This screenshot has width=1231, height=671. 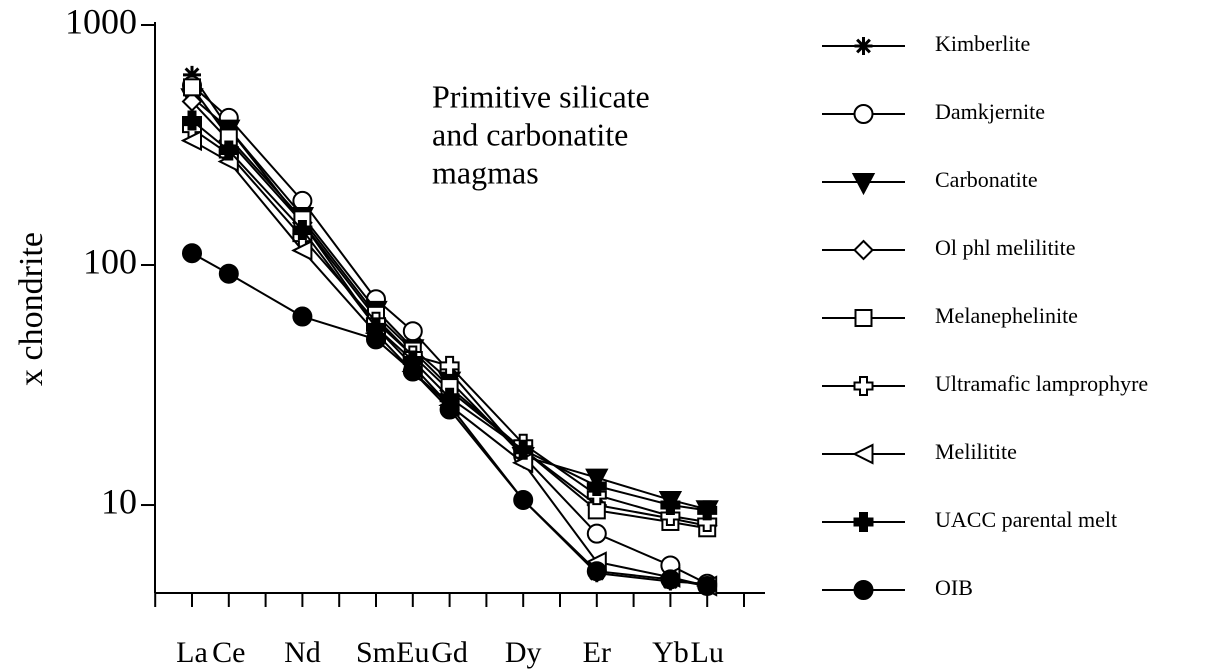 What do you see at coordinates (530, 134) in the screenshot?
I see `annotation: and carbonatite` at bounding box center [530, 134].